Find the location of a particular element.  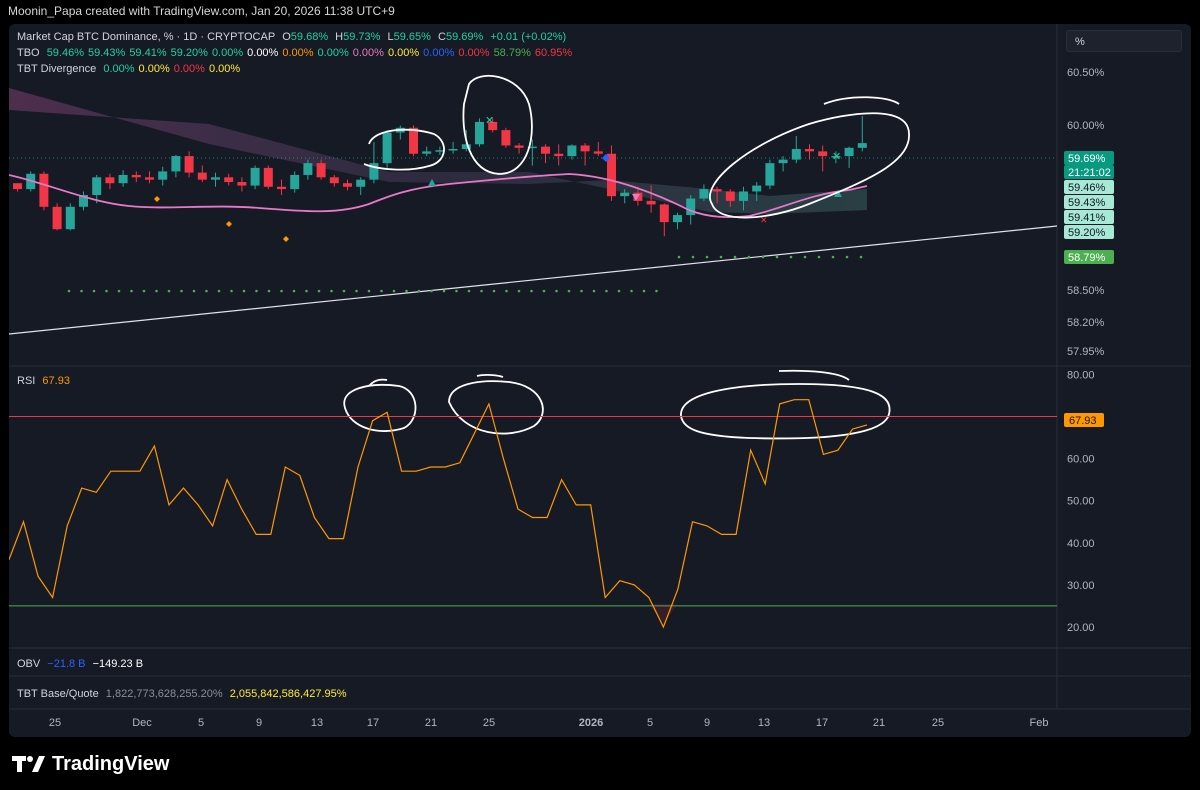

time-tick: Dec is located at coordinates (142, 723).